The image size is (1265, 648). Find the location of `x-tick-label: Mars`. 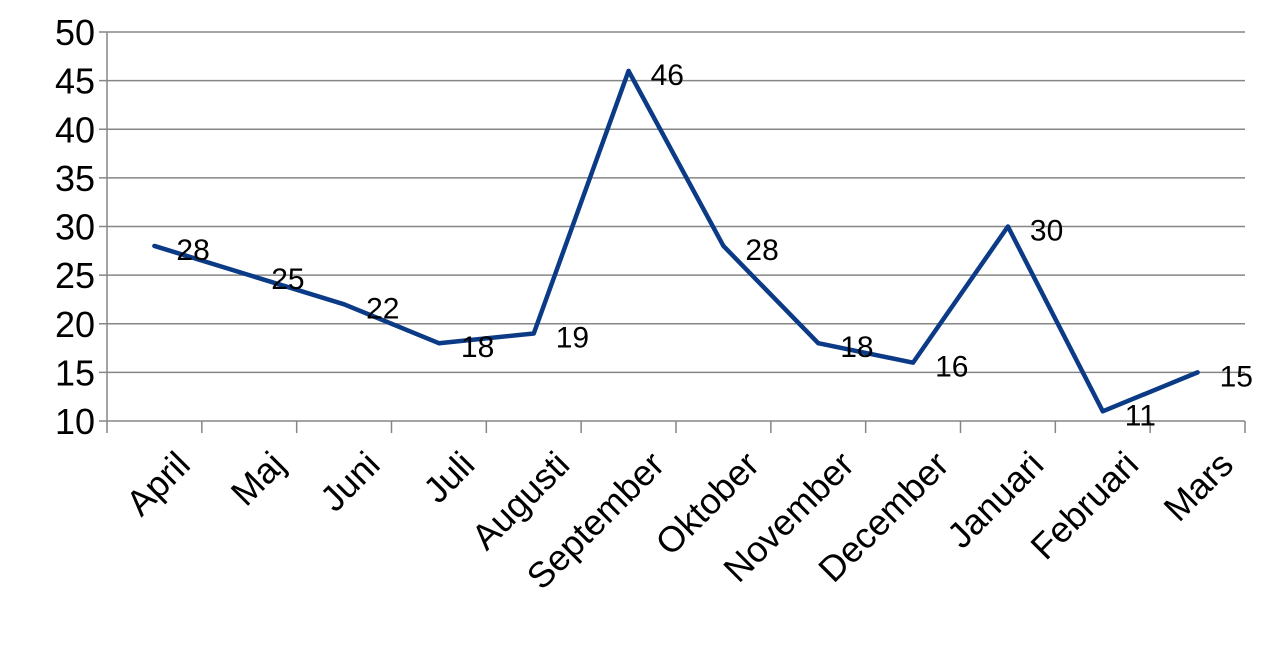

x-tick-label: Mars is located at coordinates (1198, 486).